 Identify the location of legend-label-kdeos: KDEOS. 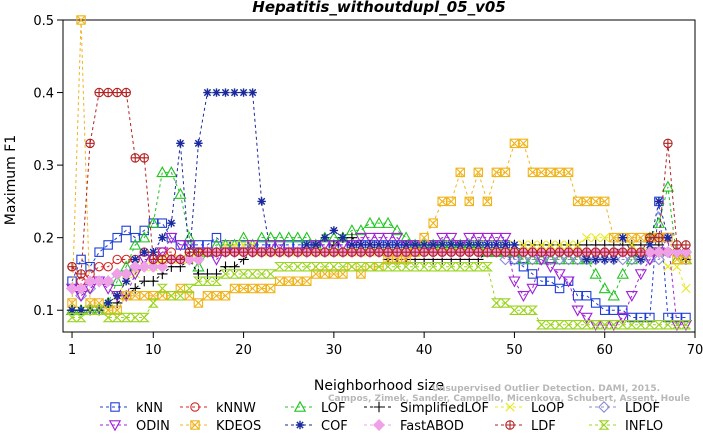
(238, 426).